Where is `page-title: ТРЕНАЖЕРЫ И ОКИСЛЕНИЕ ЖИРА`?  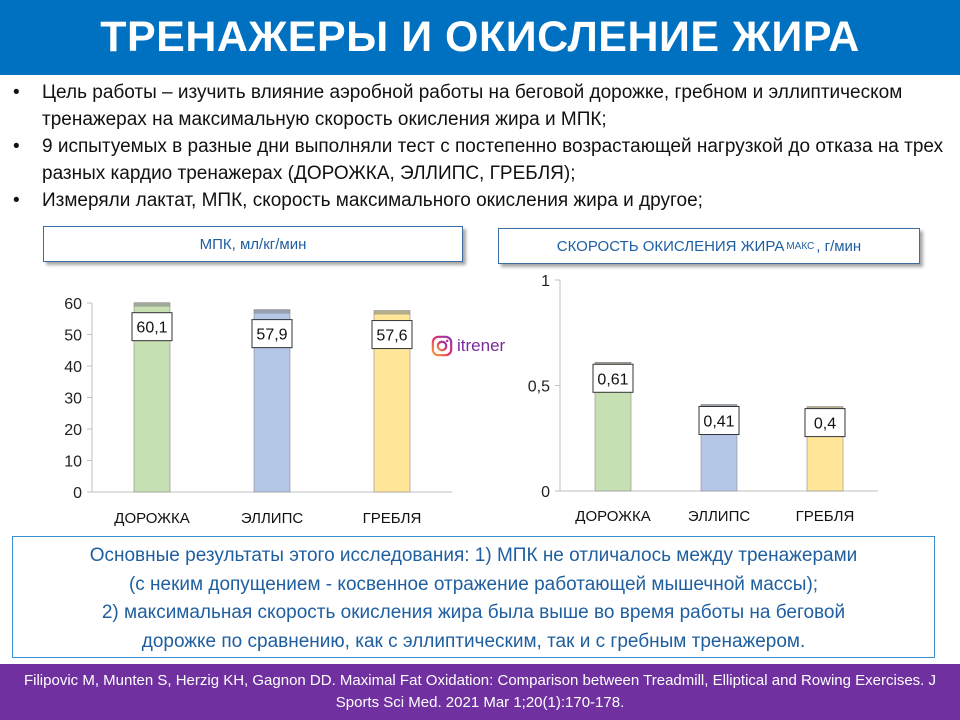 page-title: ТРЕНАЖЕРЫ И ОКИСЛЕНИЕ ЖИРА is located at coordinates (480, 37).